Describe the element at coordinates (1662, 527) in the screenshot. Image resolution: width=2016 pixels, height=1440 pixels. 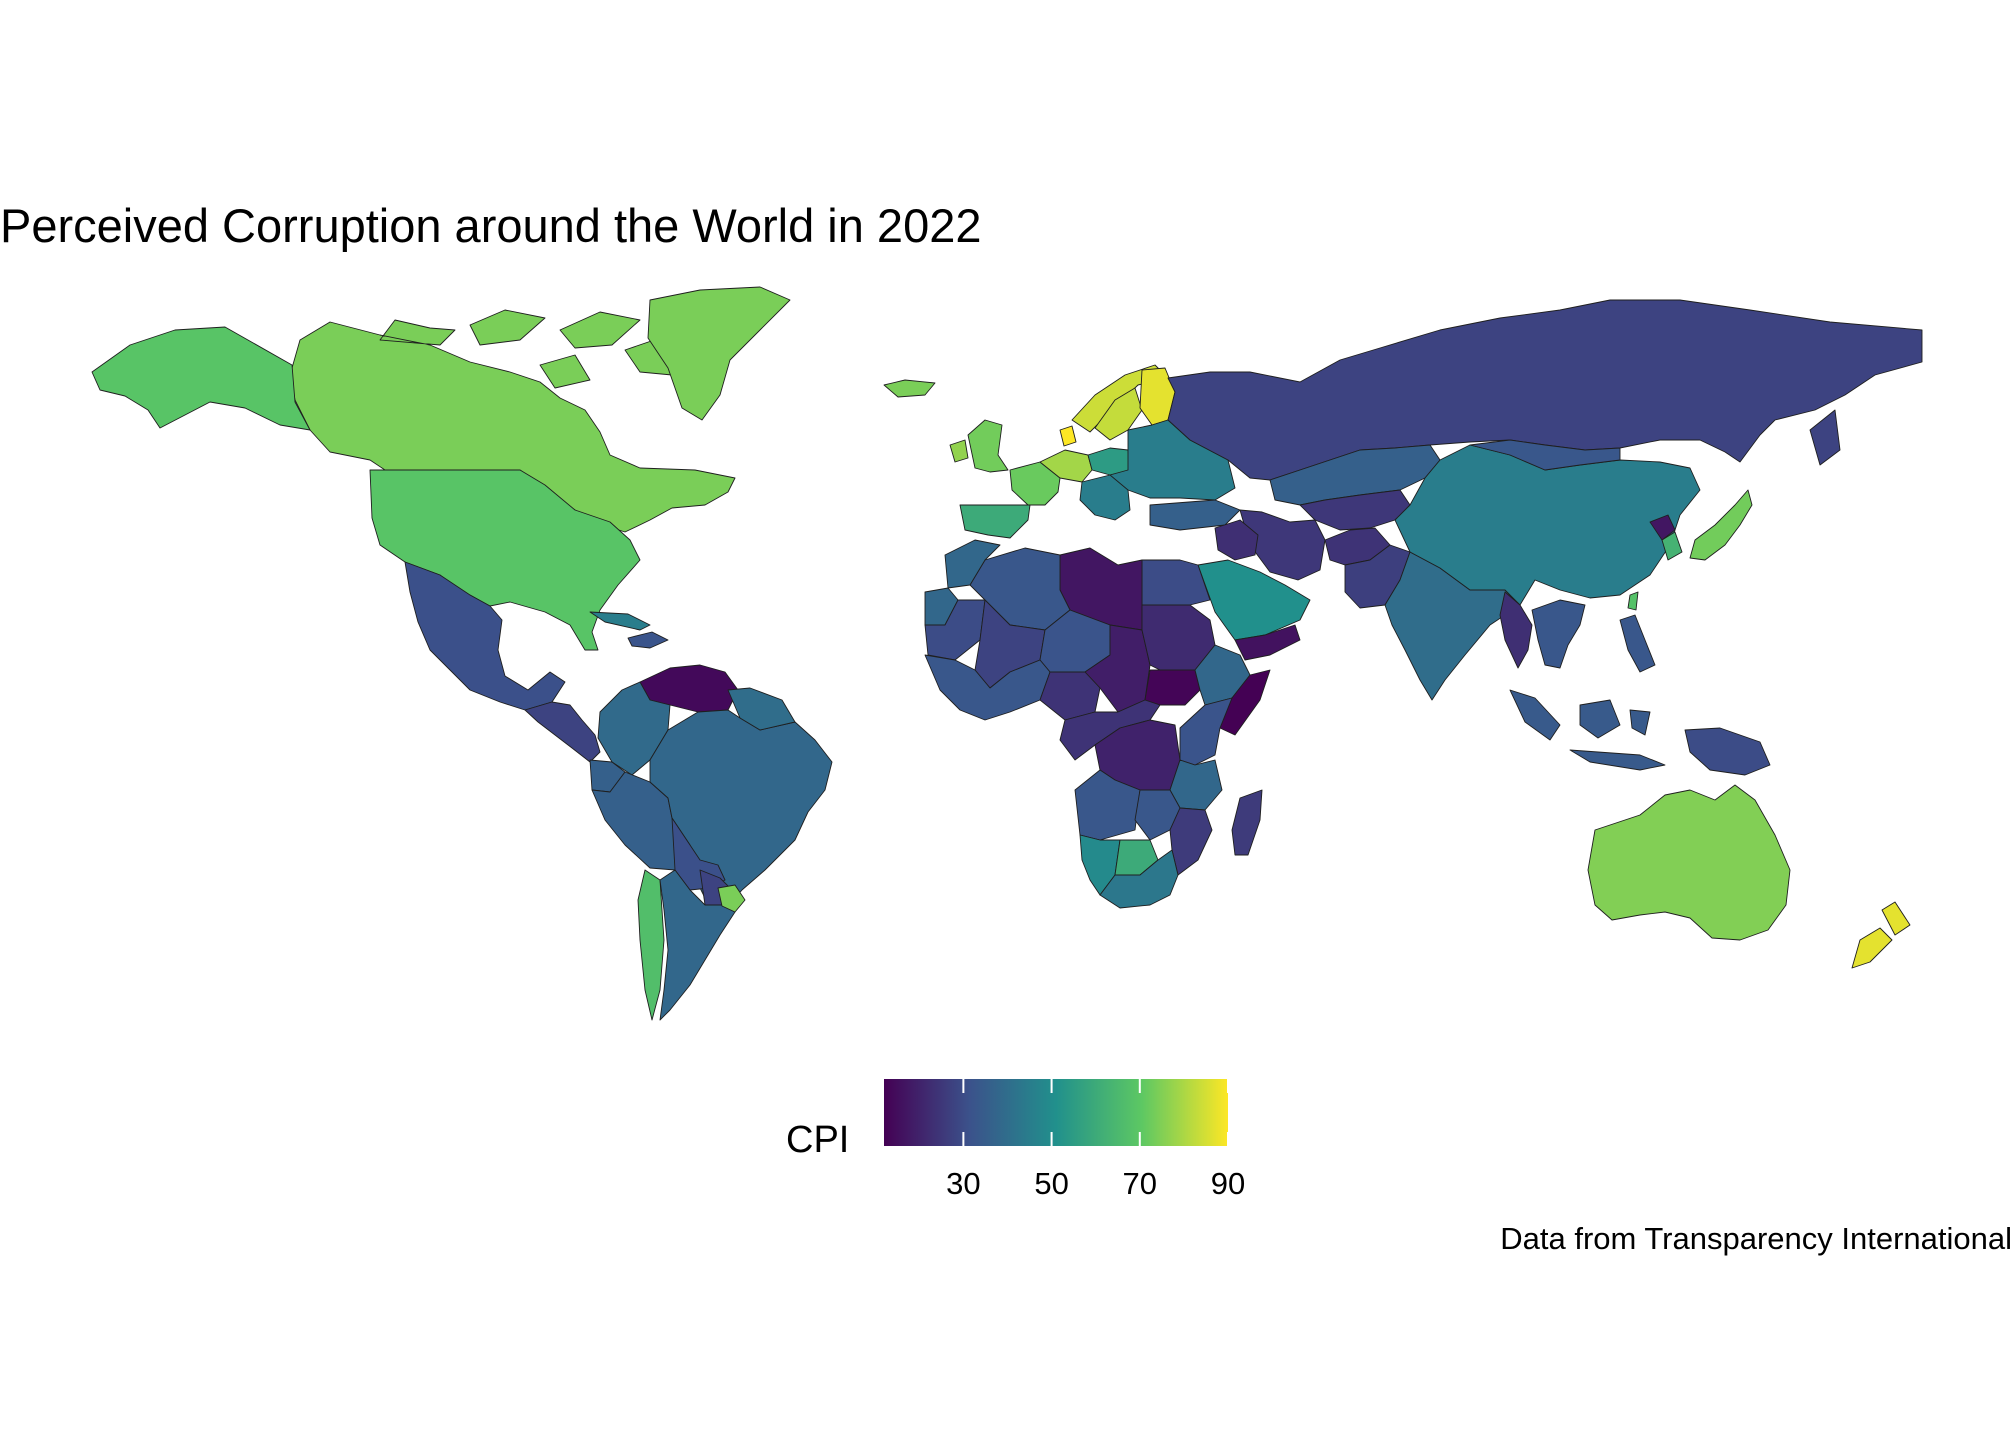
I see `region-north-korea` at that location.